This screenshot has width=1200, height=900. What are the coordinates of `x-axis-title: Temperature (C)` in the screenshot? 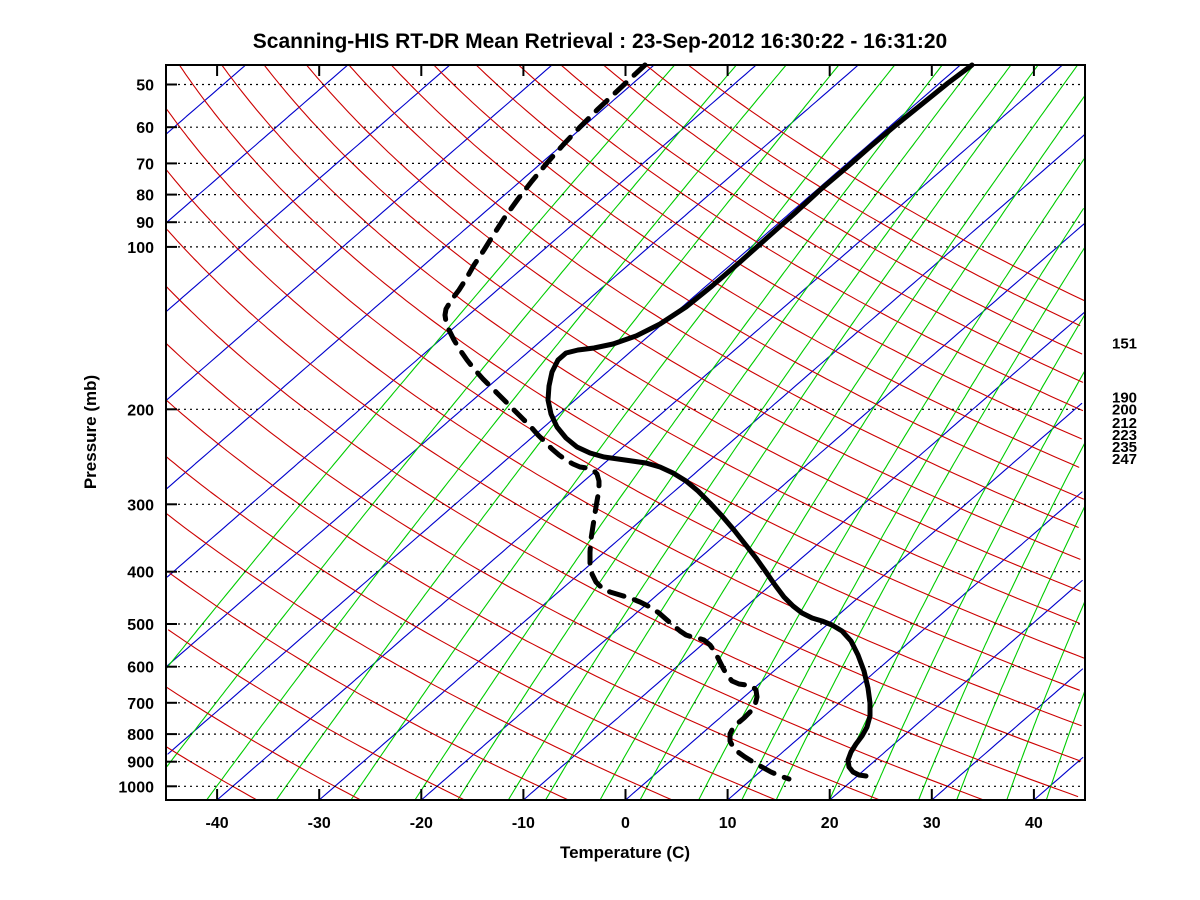 It's located at (625, 852).